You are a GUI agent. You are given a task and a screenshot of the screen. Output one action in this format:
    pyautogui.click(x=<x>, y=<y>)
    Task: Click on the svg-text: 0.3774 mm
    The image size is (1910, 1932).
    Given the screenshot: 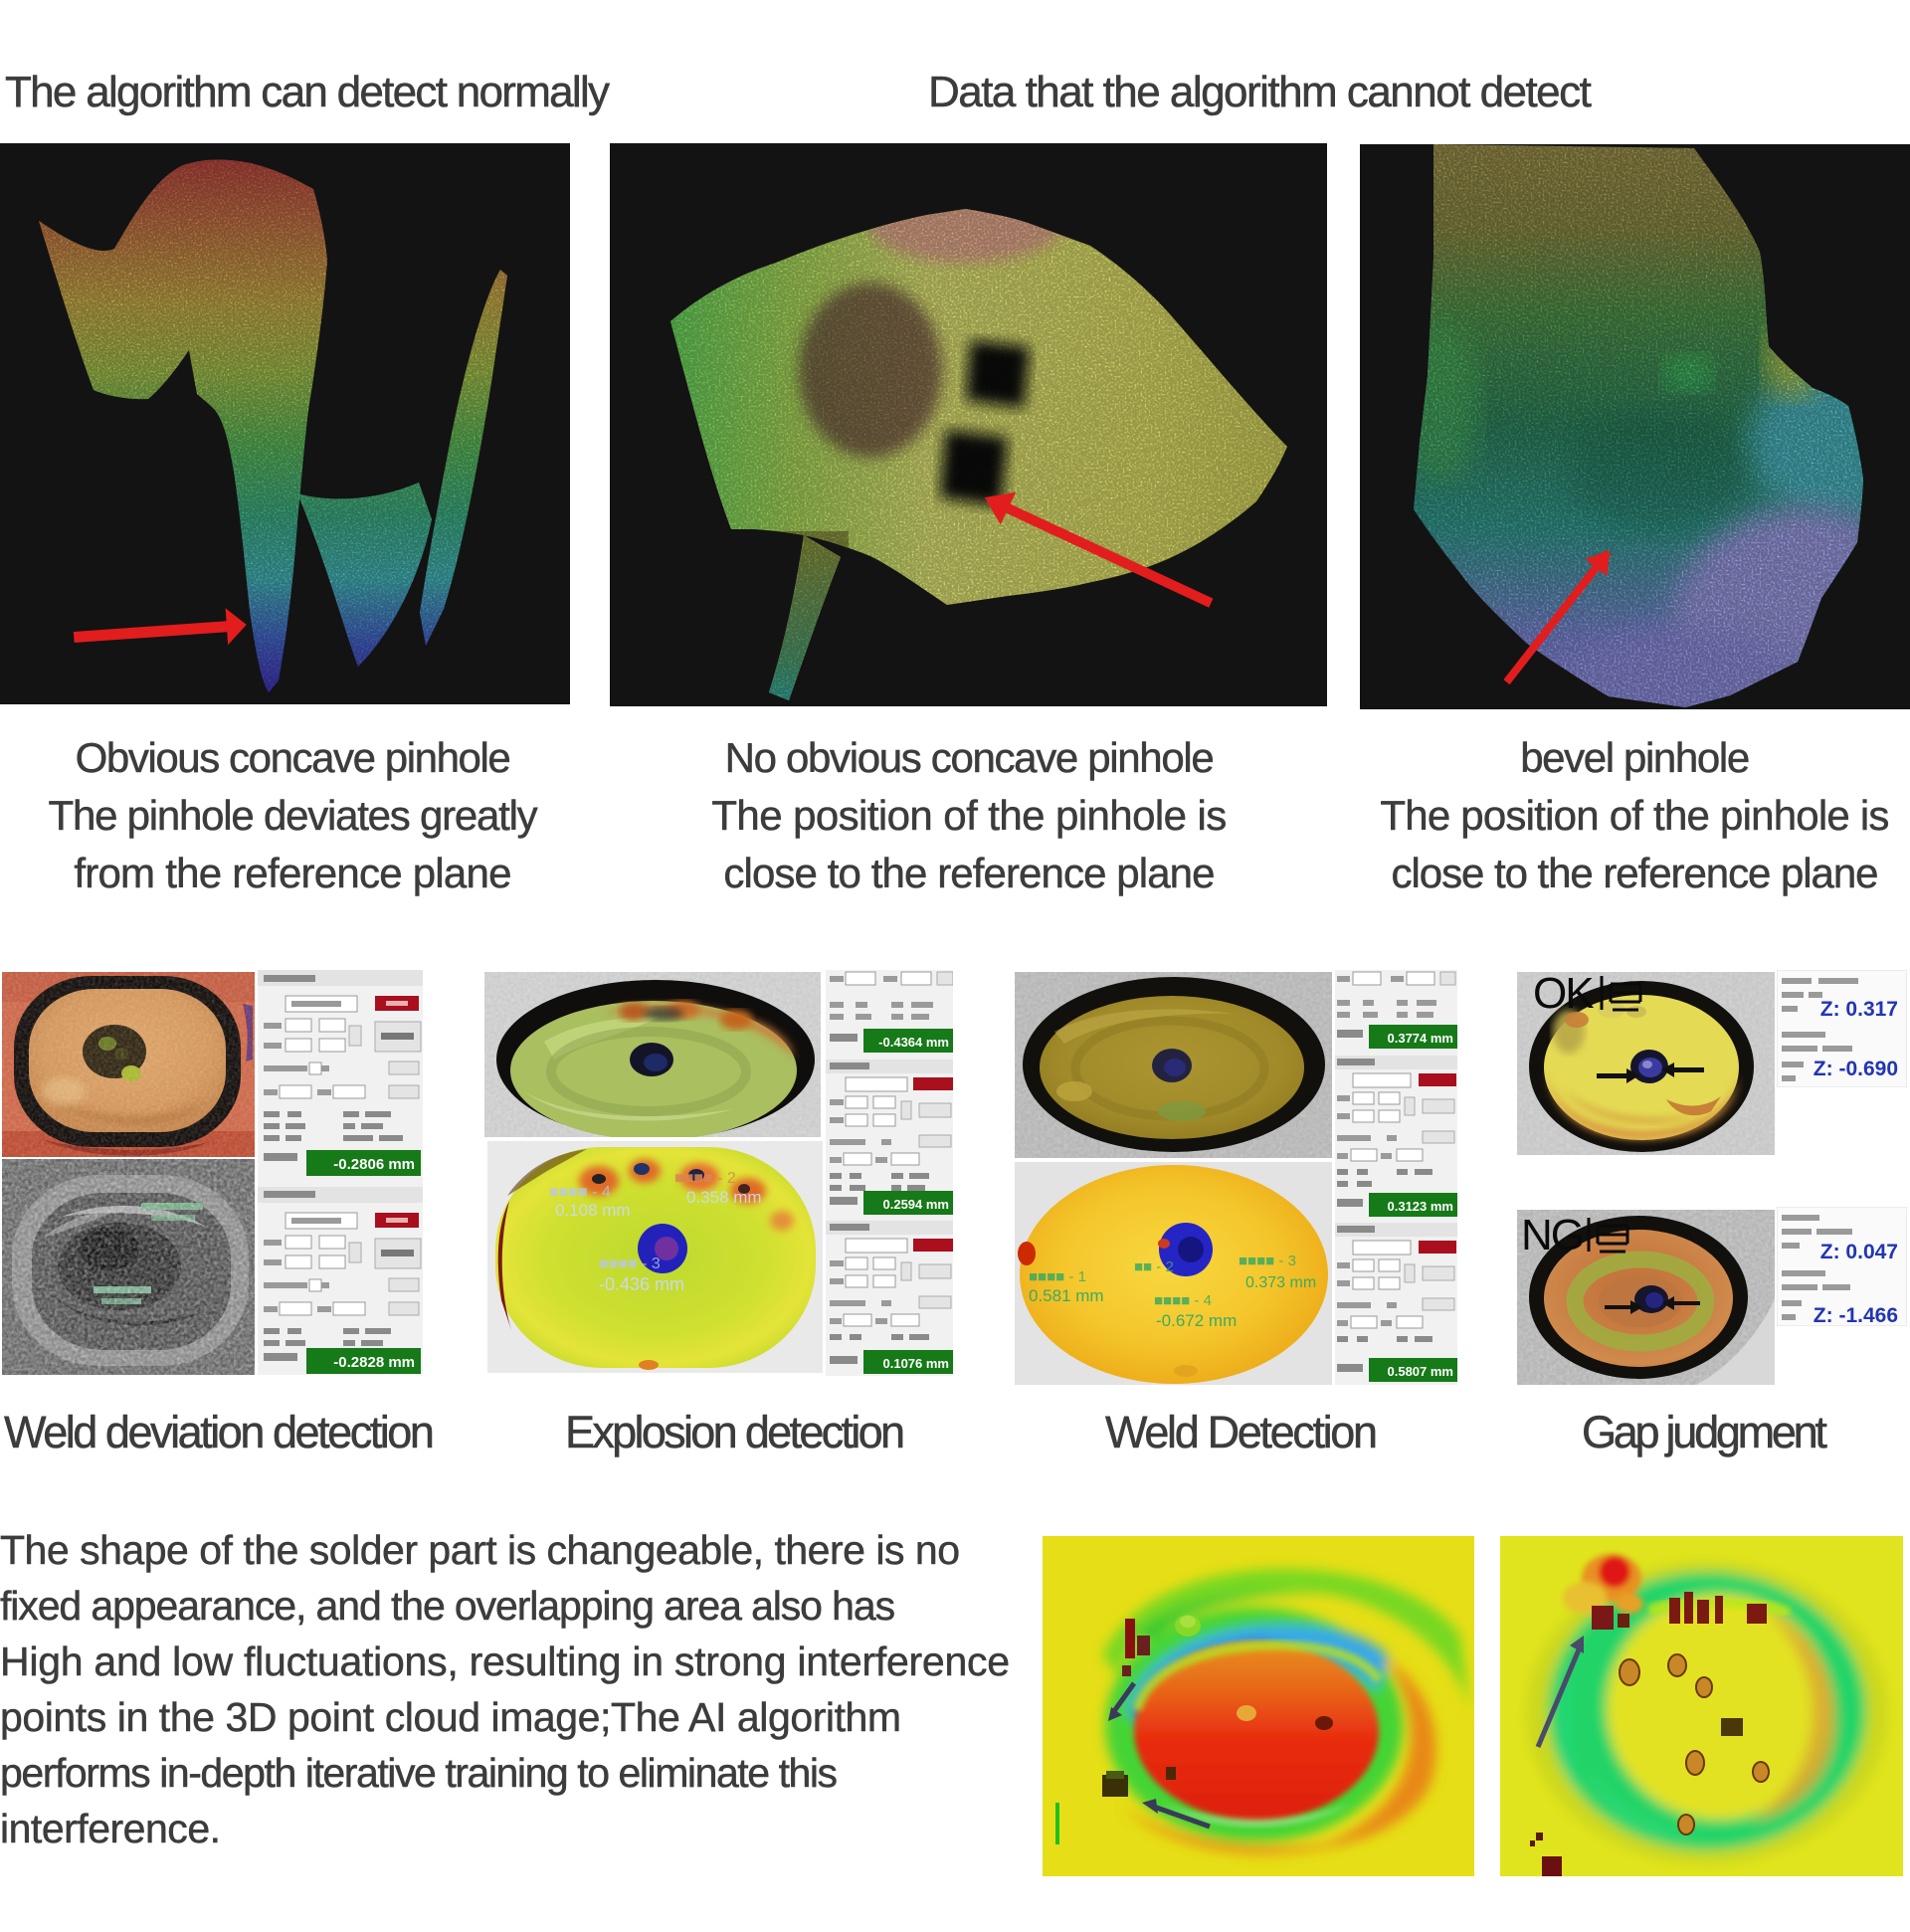 What is the action you would take?
    pyautogui.click(x=1421, y=1038)
    